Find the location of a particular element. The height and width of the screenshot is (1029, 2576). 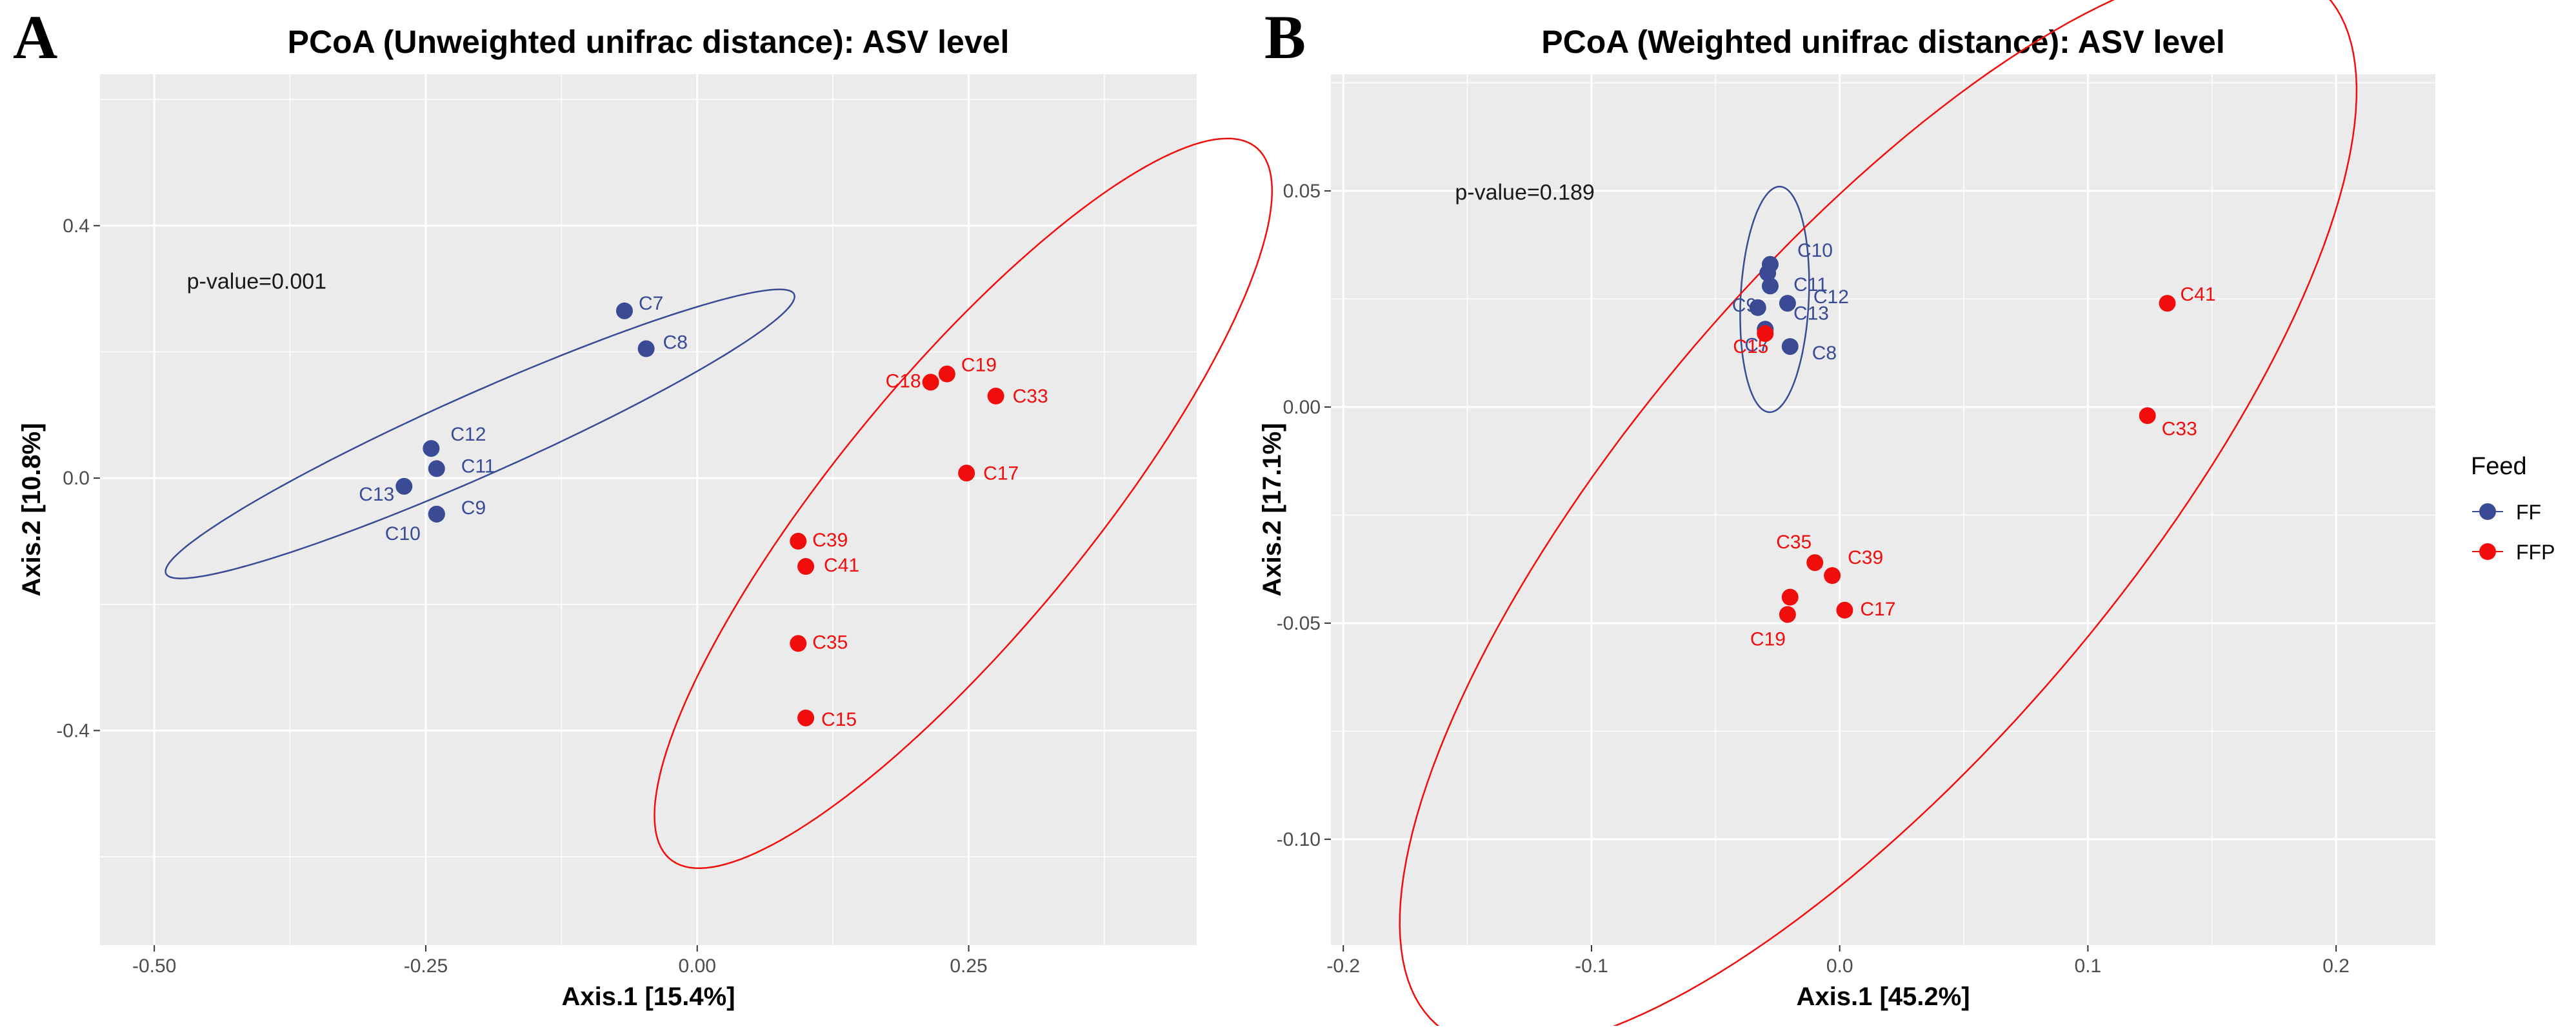

point-c39-a is located at coordinates (798, 541).